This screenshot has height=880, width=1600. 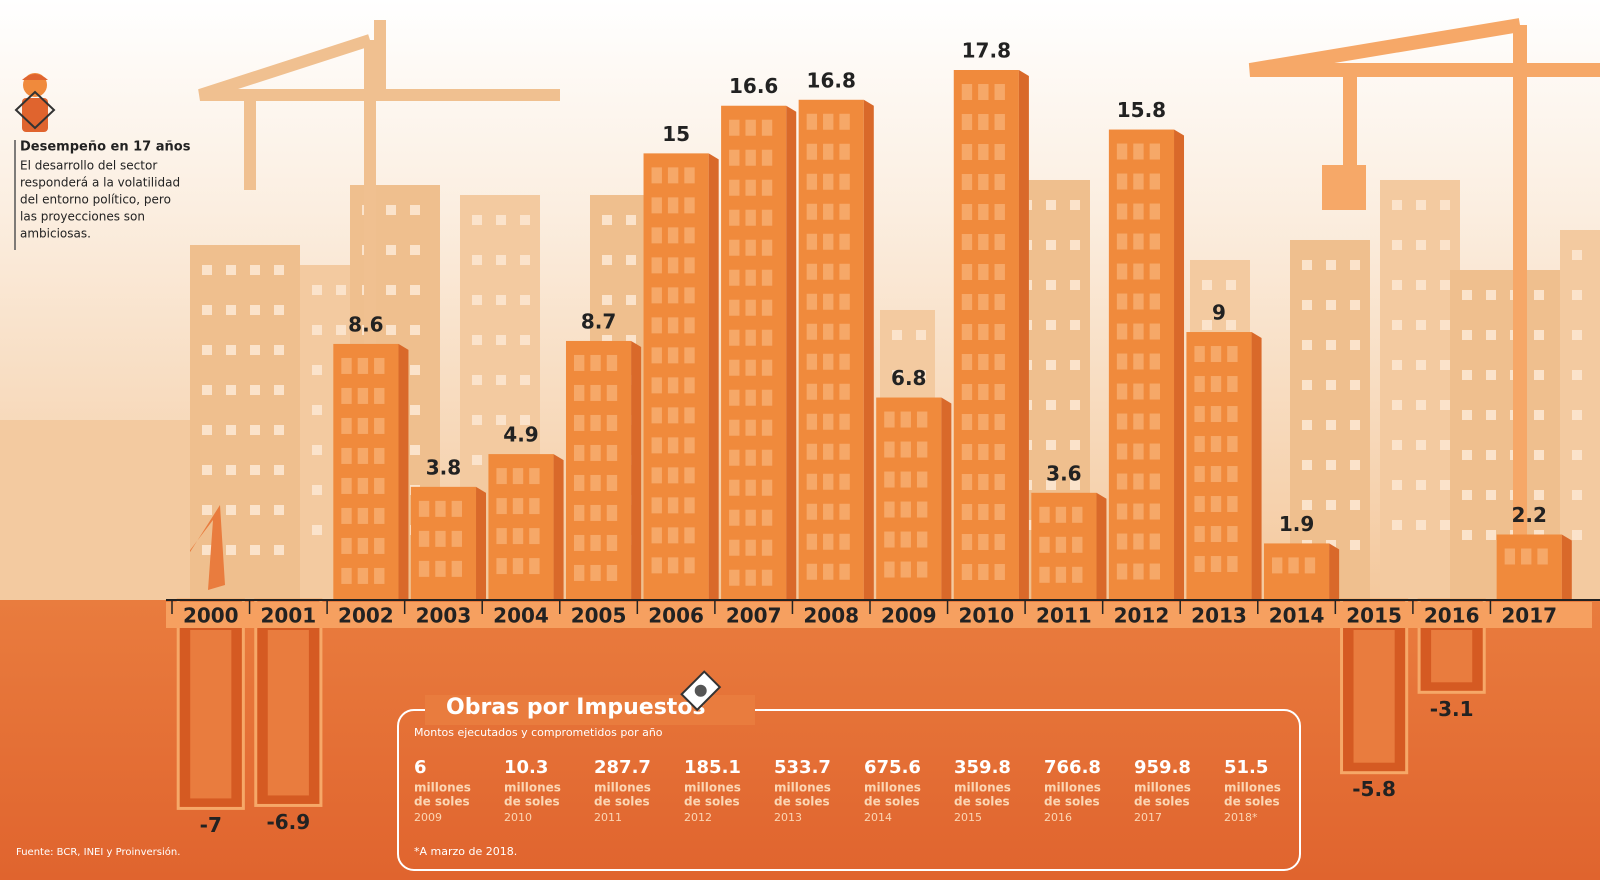 I want to click on annotation-line: El desarrollo del sector, so click(x=88, y=166).